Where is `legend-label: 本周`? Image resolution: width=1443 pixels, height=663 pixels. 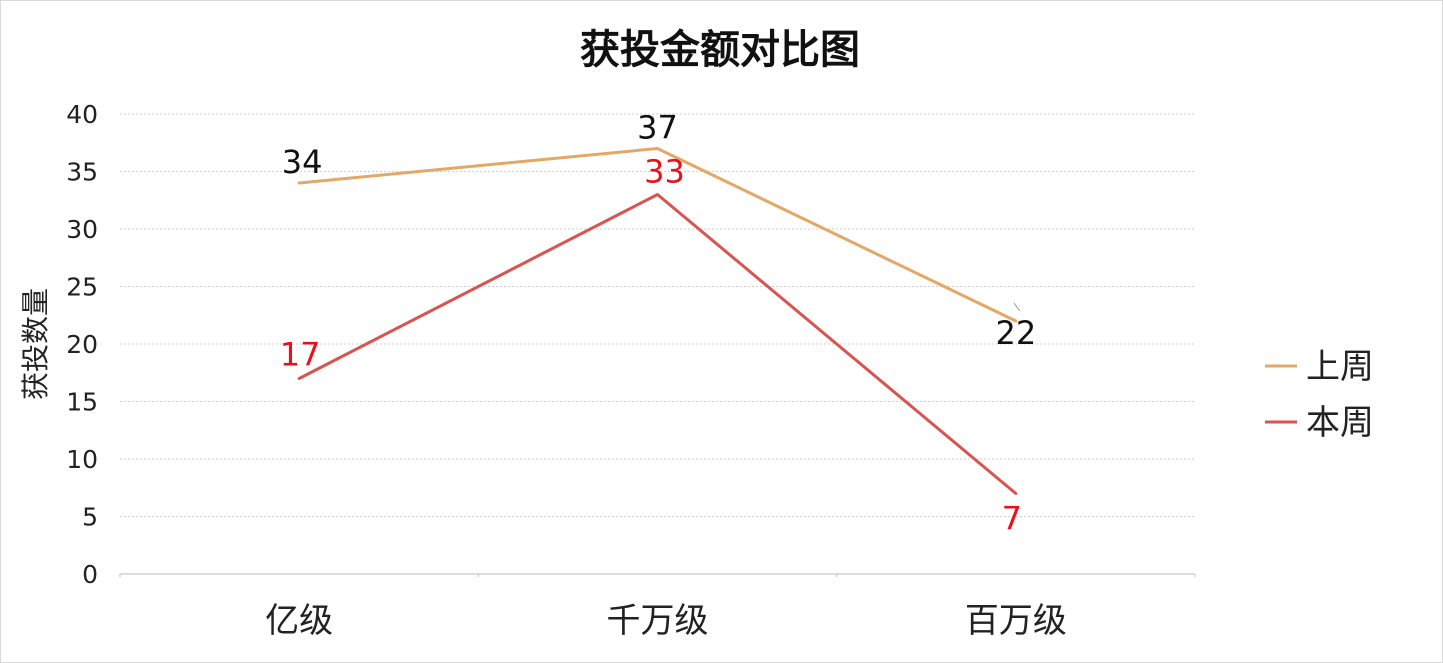 legend-label: 本周 is located at coordinates (1340, 423).